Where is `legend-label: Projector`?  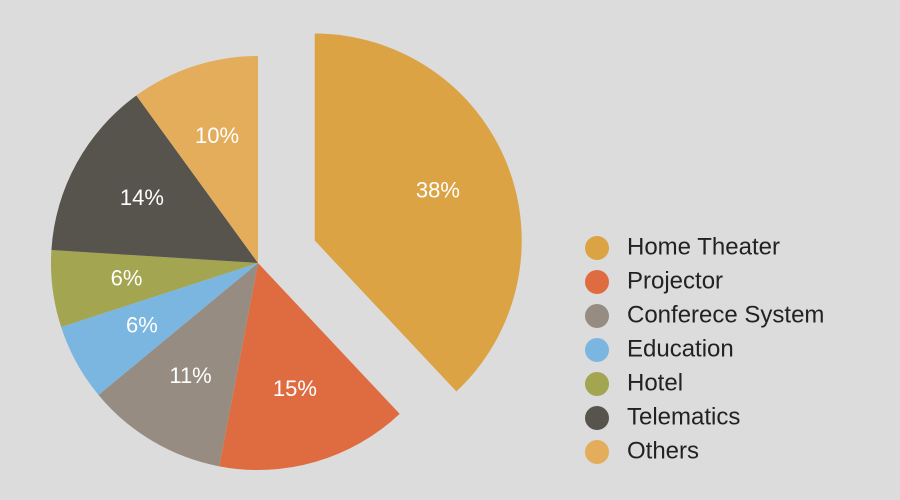 legend-label: Projector is located at coordinates (675, 280).